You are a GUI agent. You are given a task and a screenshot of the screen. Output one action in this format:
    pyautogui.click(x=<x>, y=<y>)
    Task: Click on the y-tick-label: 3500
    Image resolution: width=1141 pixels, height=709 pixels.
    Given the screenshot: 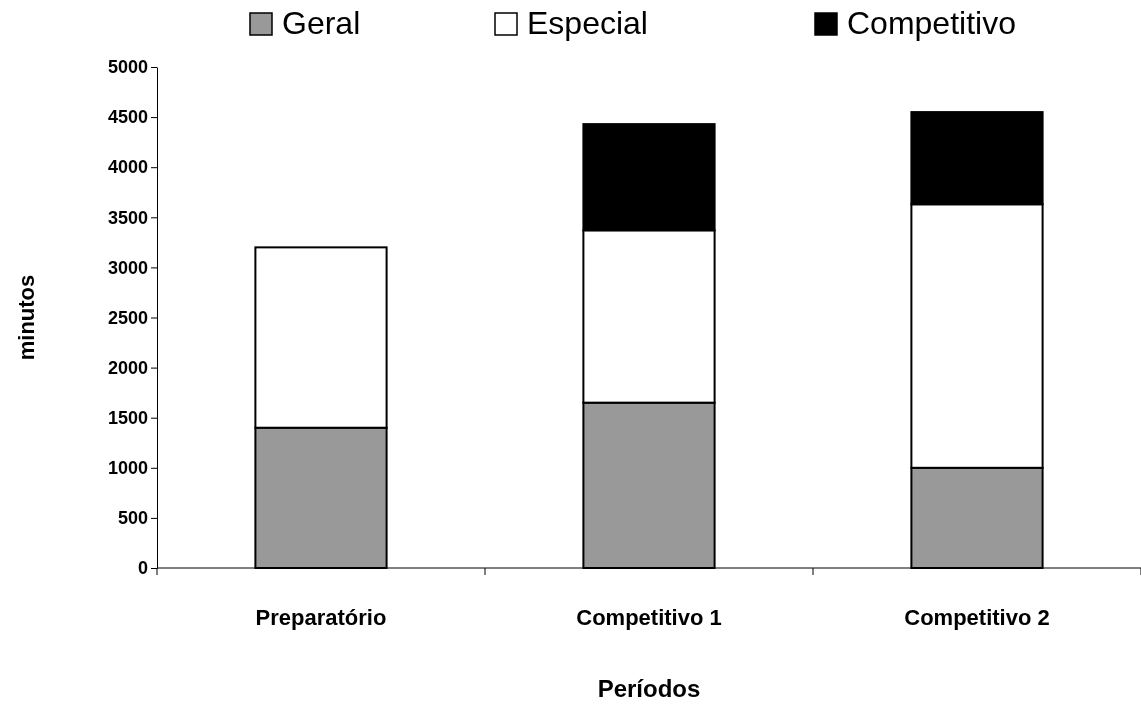 What is the action you would take?
    pyautogui.click(x=127, y=217)
    